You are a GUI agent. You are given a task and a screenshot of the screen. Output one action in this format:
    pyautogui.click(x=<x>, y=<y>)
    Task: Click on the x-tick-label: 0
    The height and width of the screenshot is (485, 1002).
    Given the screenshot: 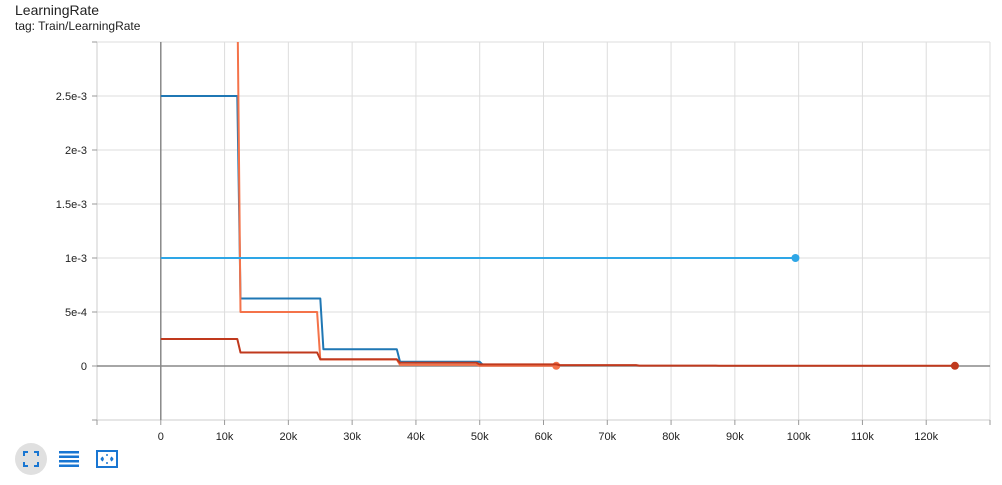 What is the action you would take?
    pyautogui.click(x=161, y=435)
    